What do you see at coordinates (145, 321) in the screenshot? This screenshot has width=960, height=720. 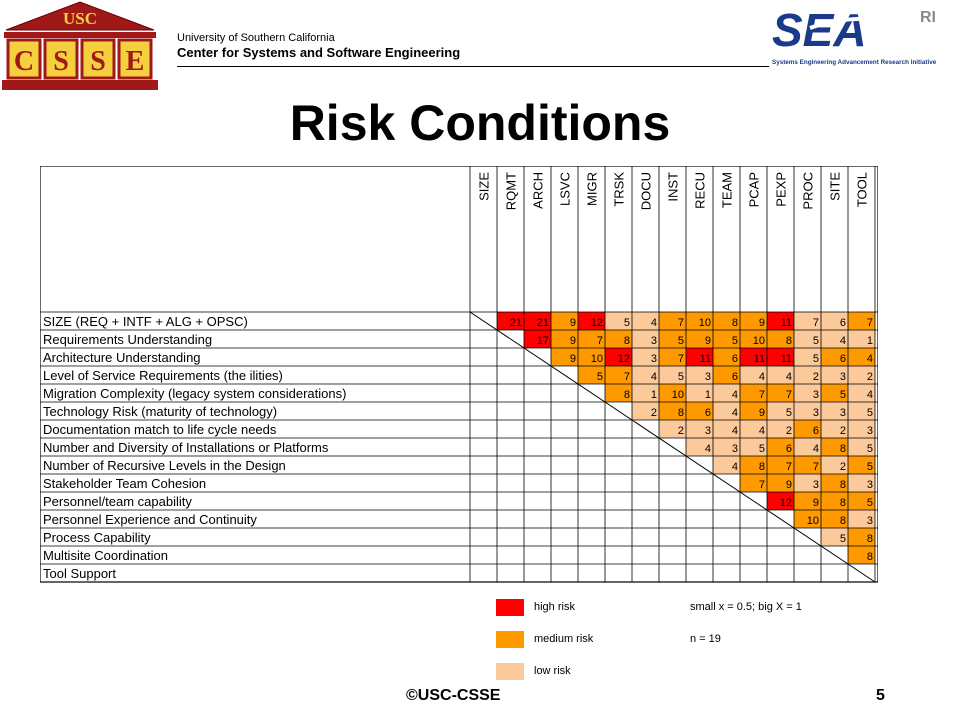 I see `row-label: SIZE (REQ + INTF + ALG + OPSC)` at bounding box center [145, 321].